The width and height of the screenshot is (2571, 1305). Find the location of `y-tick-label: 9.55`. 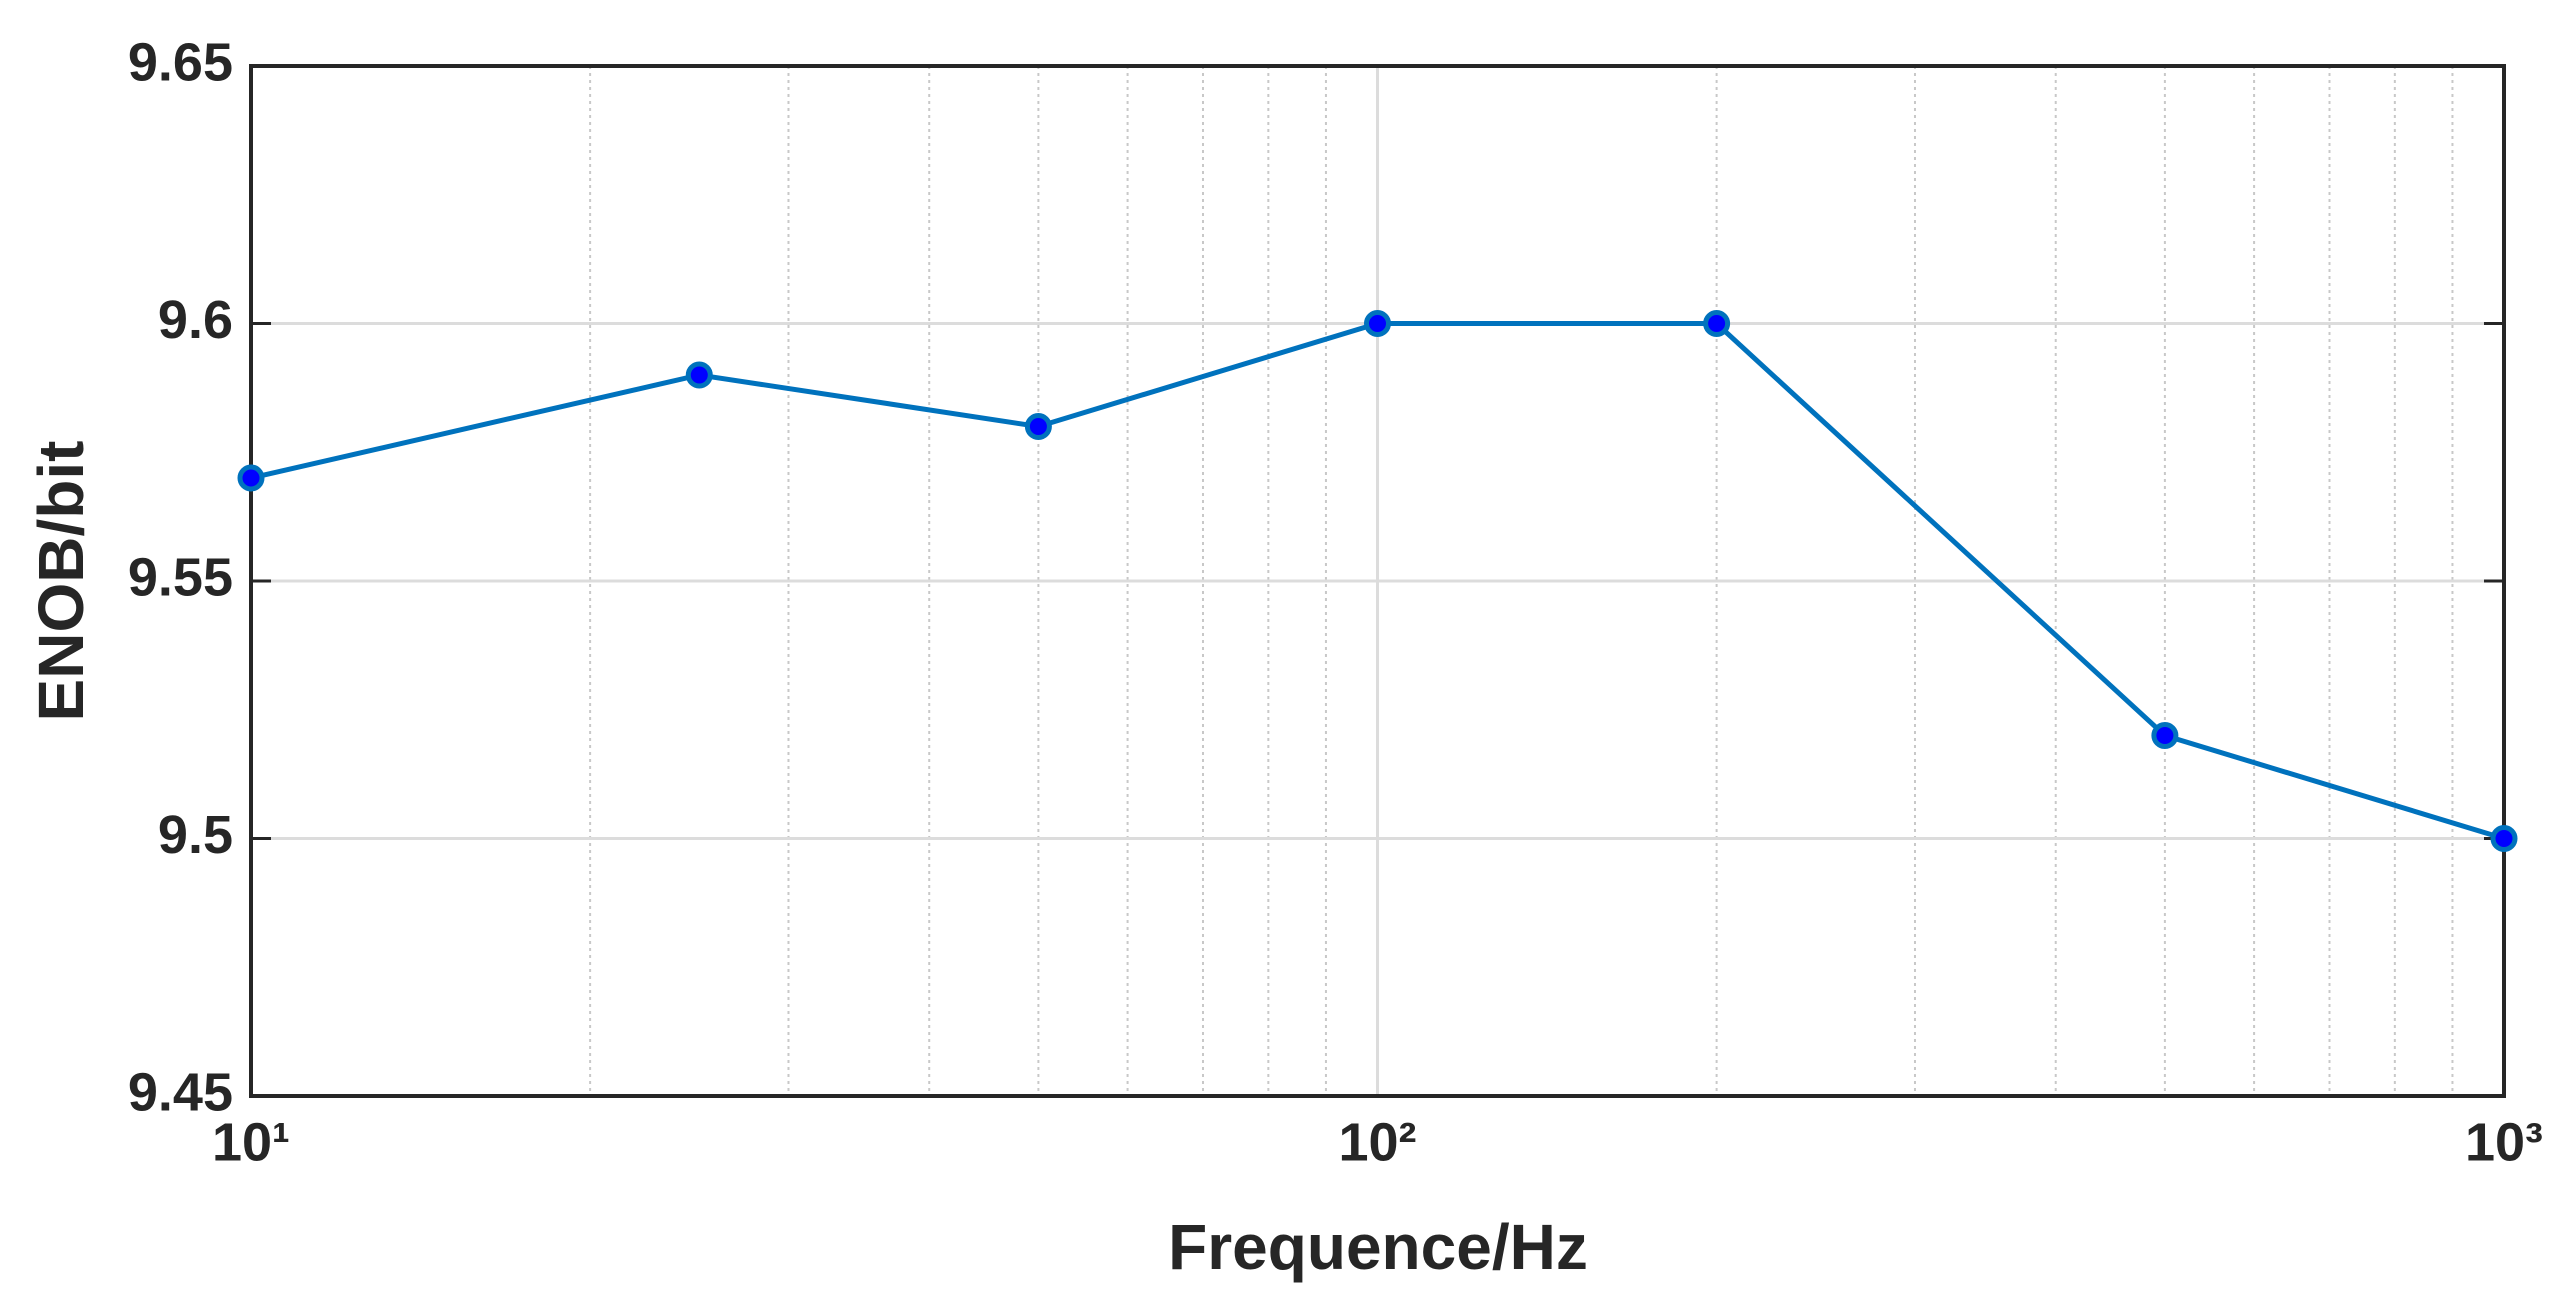

y-tick-label: 9.55 is located at coordinates (180, 577).